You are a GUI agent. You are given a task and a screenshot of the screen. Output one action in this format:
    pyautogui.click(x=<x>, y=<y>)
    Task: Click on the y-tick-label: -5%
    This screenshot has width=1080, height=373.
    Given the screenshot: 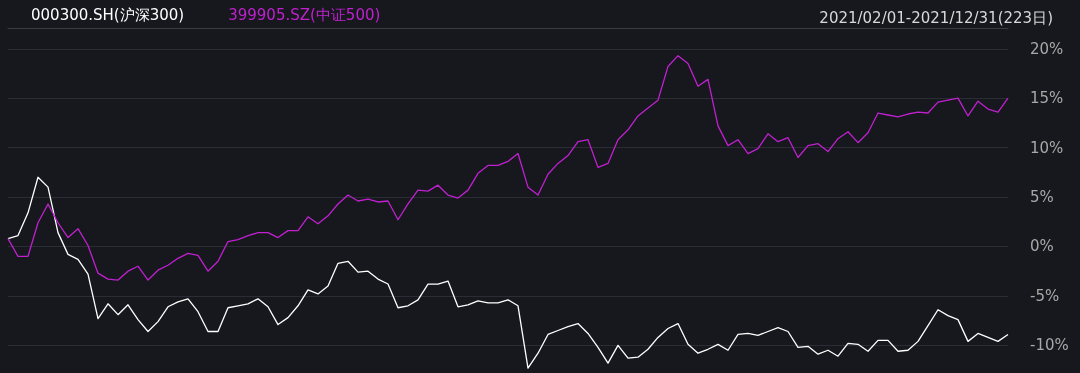 What is the action you would take?
    pyautogui.click(x=1045, y=295)
    